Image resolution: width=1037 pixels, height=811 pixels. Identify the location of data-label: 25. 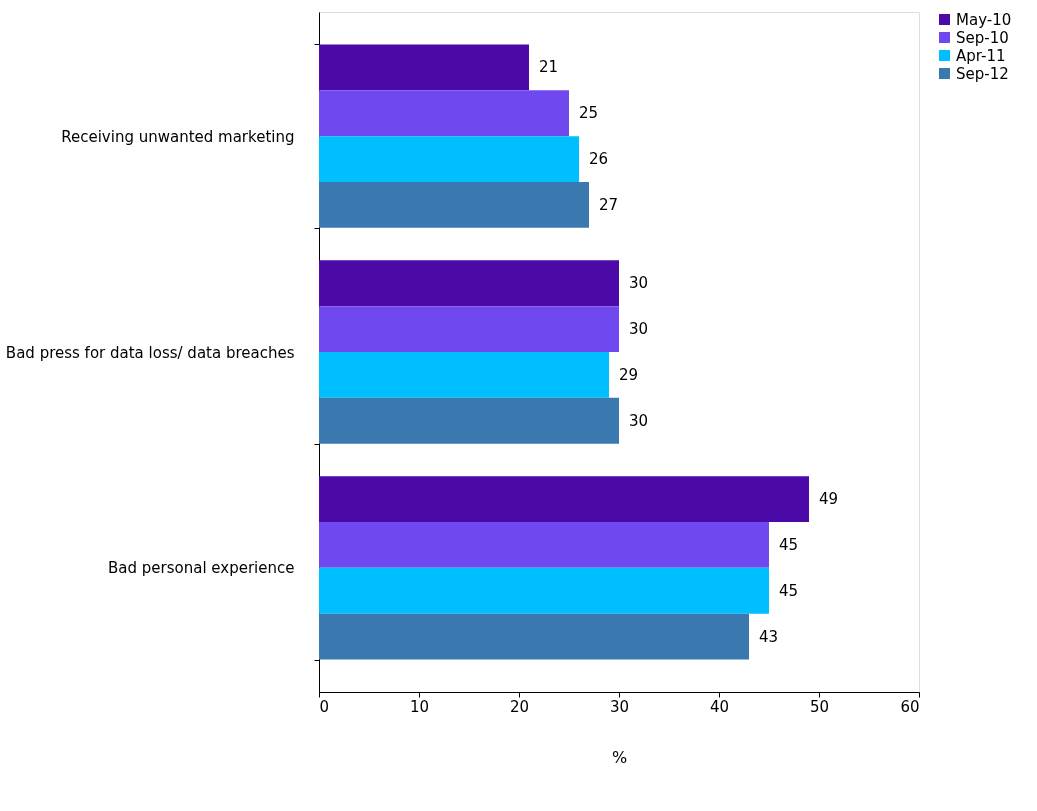
(589, 113).